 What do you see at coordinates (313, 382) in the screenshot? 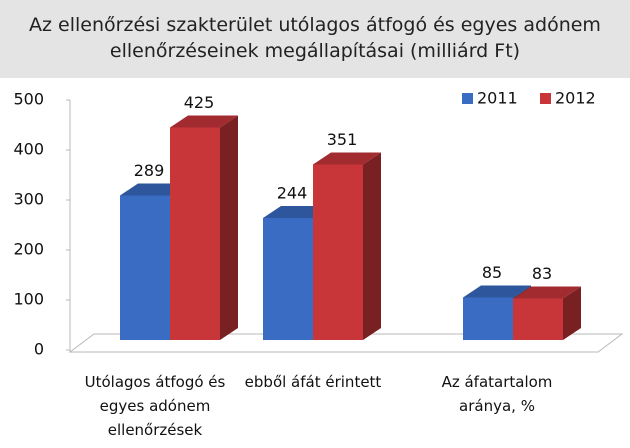
I see `x-tick-label: ebből áfát érintett` at bounding box center [313, 382].